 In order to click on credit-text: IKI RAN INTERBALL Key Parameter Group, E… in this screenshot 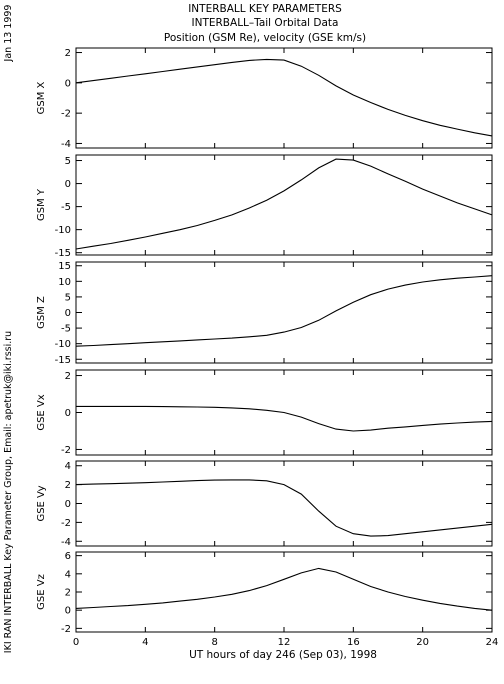, I will do `click(8, 492)`.